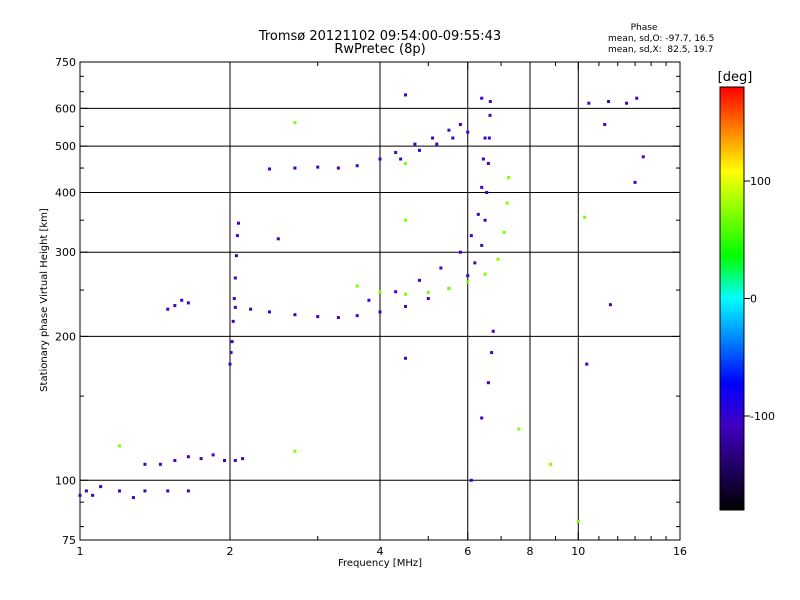 The image size is (800, 600). I want to click on colorbar, so click(732, 298).